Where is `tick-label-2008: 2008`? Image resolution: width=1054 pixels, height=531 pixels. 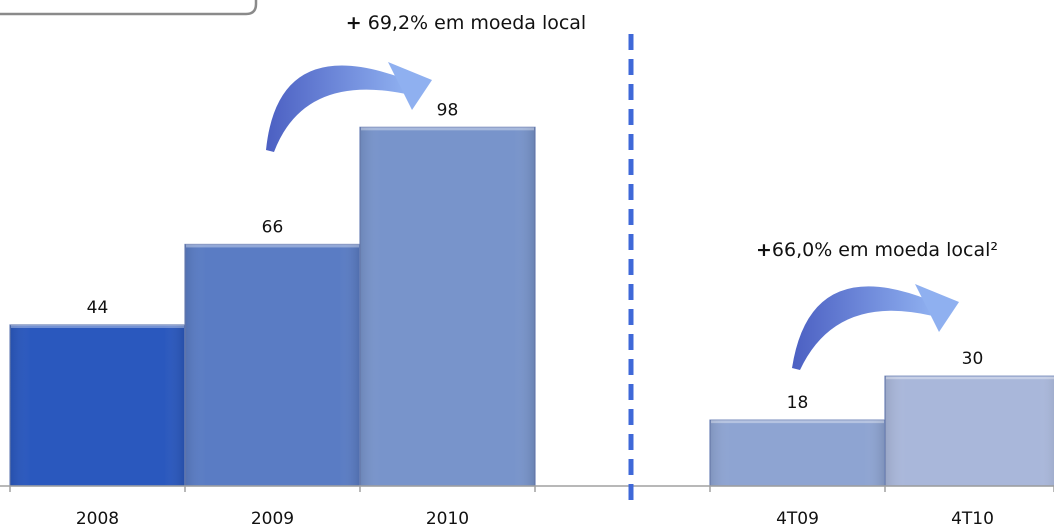
tick-label-2008: 2008 is located at coordinates (97, 518).